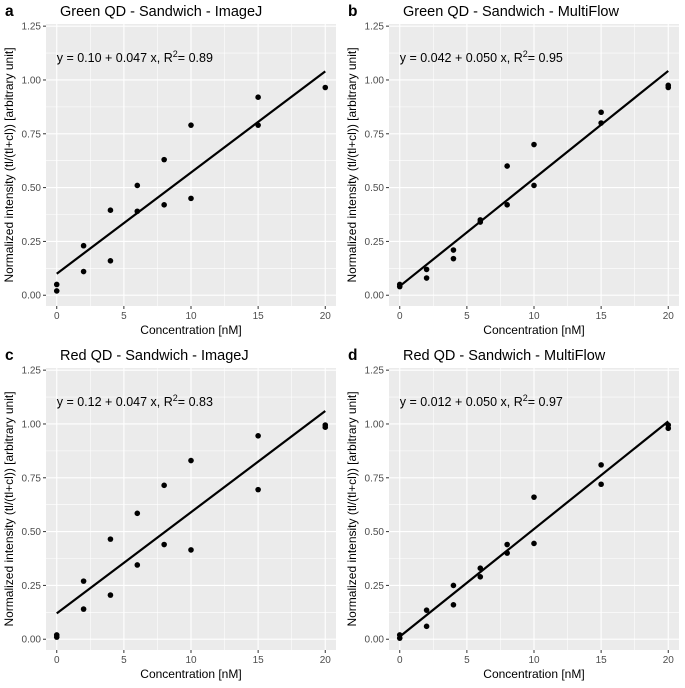  What do you see at coordinates (9, 355) in the screenshot?
I see `panel-tag: c` at bounding box center [9, 355].